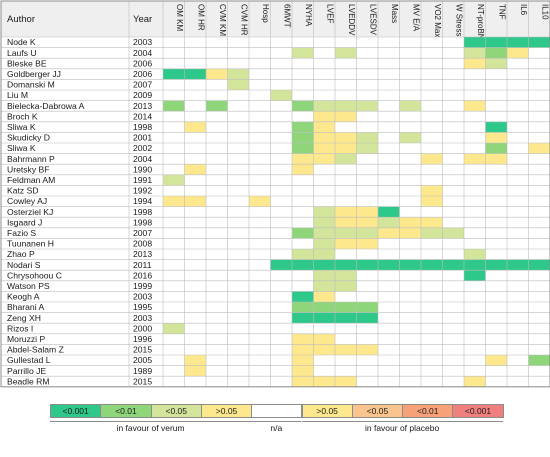 Image resolution: width=550 pixels, height=457 pixels. What do you see at coordinates (308, 15) in the screenshot?
I see `column-header: NYHA` at bounding box center [308, 15].